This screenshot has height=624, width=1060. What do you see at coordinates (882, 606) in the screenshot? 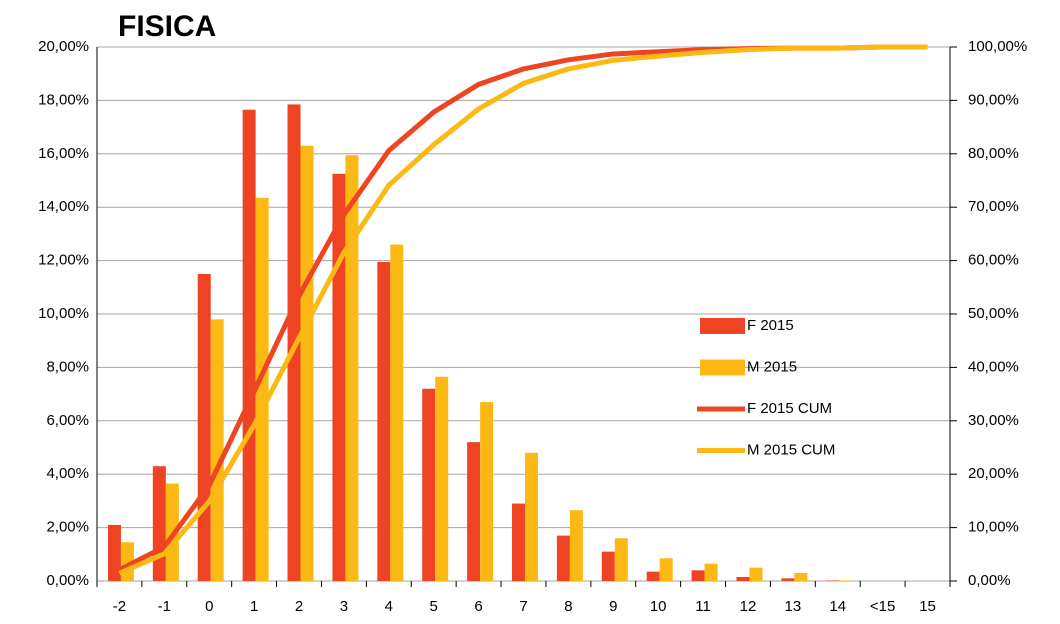
I see `x-tick-label: <15` at bounding box center [882, 606].